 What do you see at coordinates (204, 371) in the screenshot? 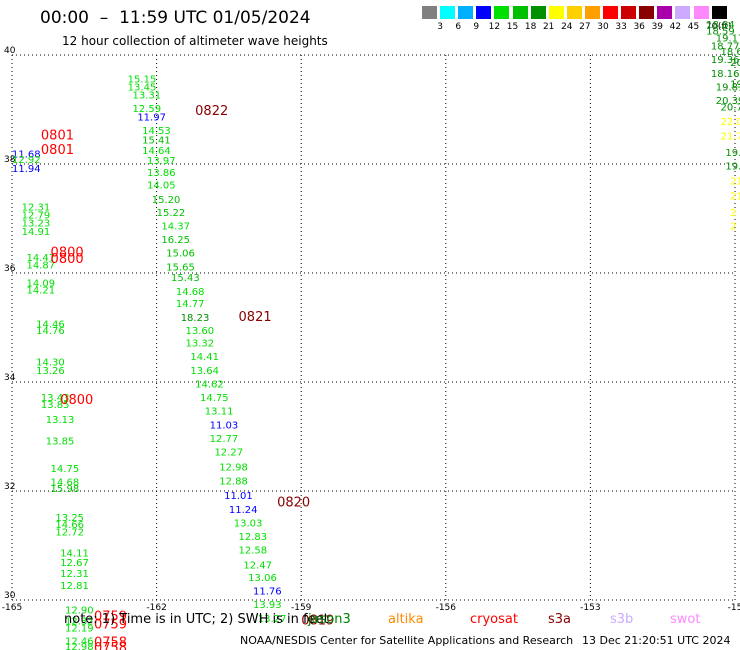
I see `wave-height-point: 13.64` at bounding box center [204, 371].